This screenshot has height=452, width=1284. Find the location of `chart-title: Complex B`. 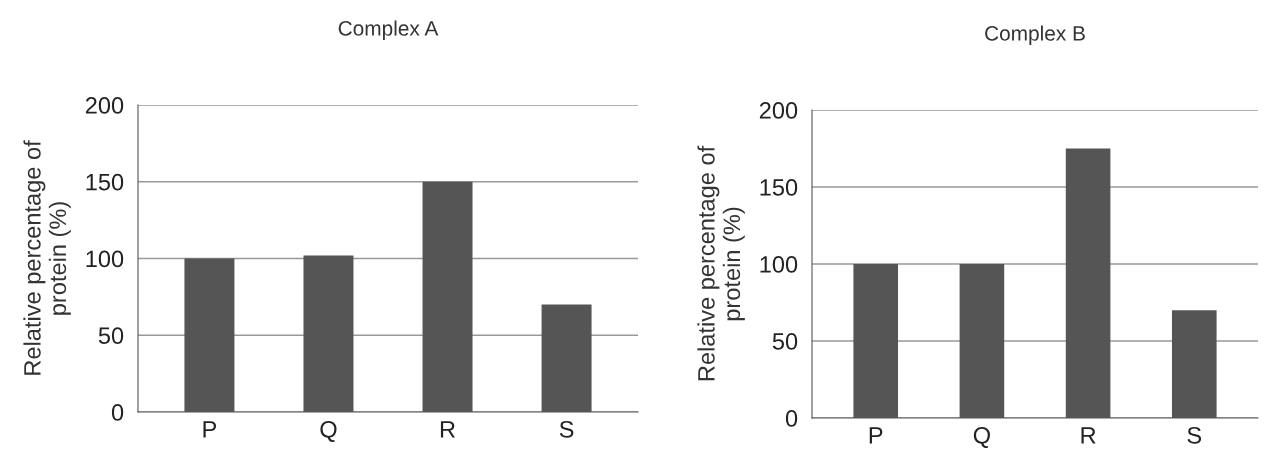

chart-title: Complex B is located at coordinates (1035, 35).